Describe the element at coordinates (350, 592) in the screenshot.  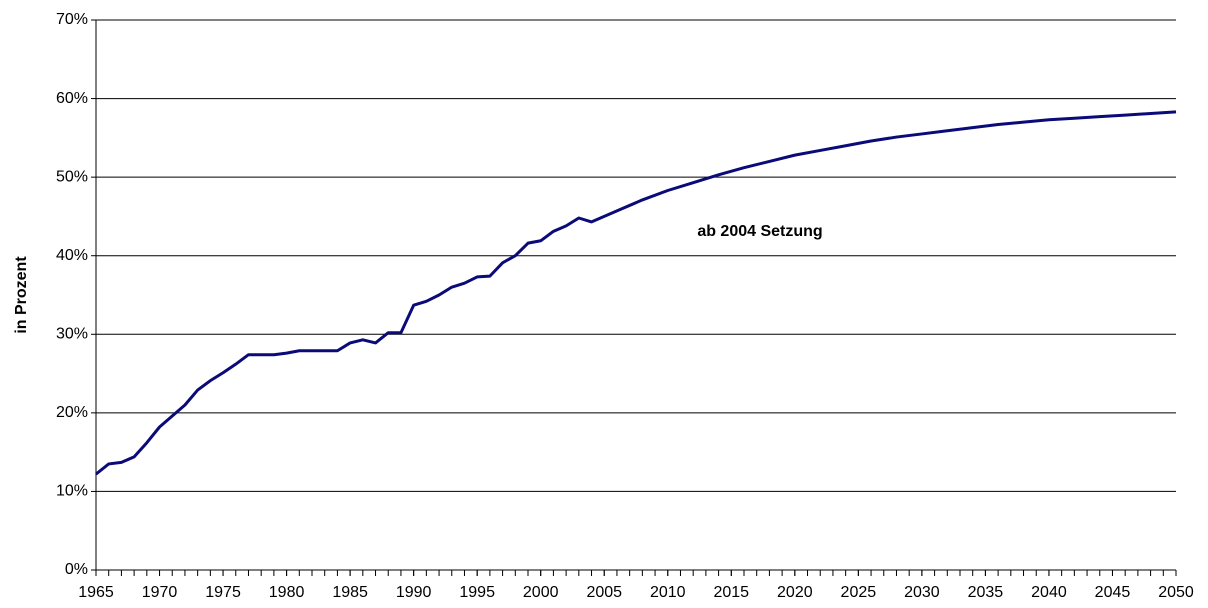
I see `x-tick-label: 1985` at that location.